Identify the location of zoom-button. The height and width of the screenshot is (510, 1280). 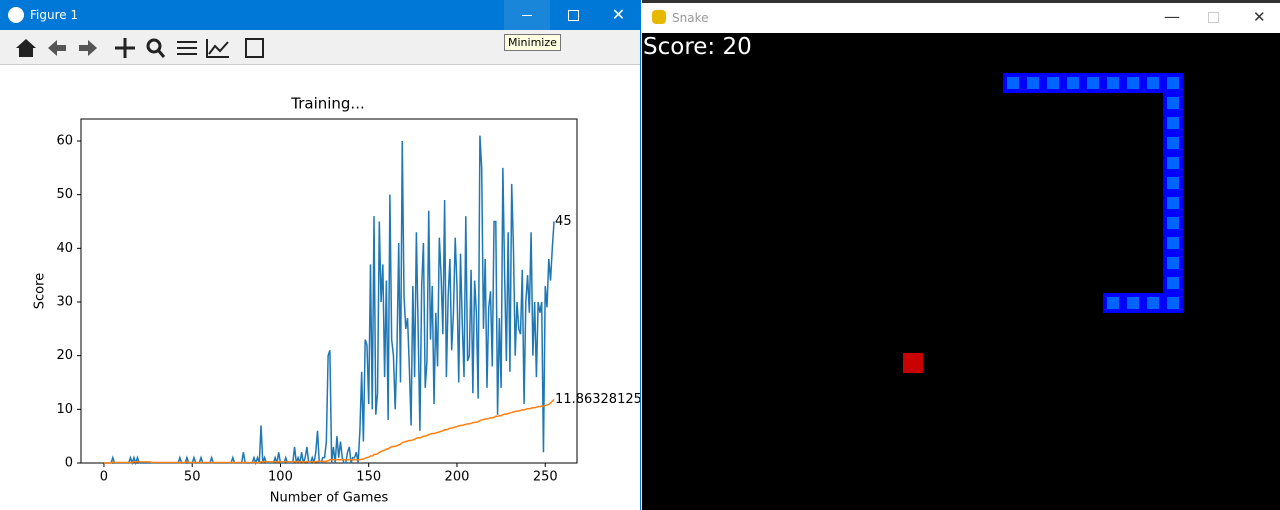
(154, 46).